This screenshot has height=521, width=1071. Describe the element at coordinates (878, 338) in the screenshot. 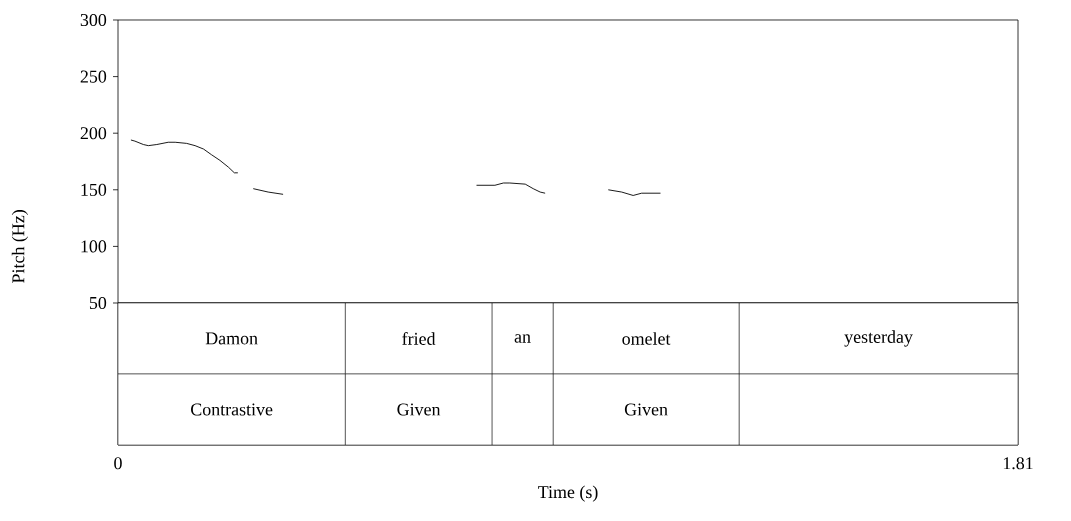

I see `data-label: yesterday` at that location.